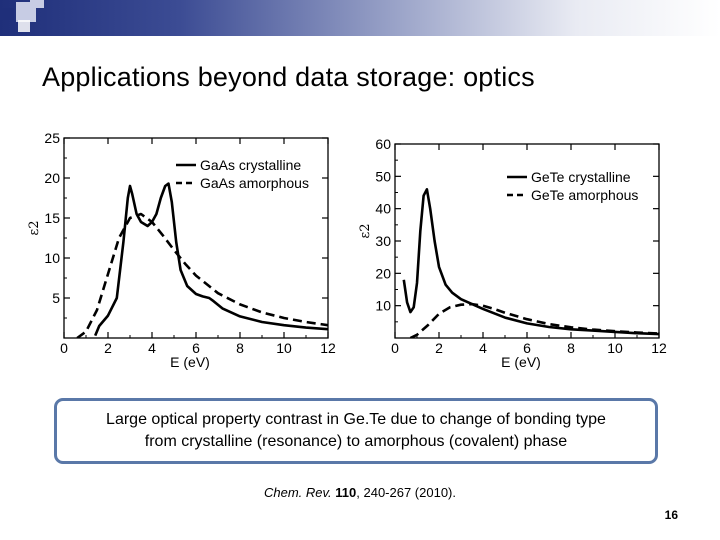  What do you see at coordinates (52, 178) in the screenshot?
I see `chart-0-y-tick-label: 20` at bounding box center [52, 178].